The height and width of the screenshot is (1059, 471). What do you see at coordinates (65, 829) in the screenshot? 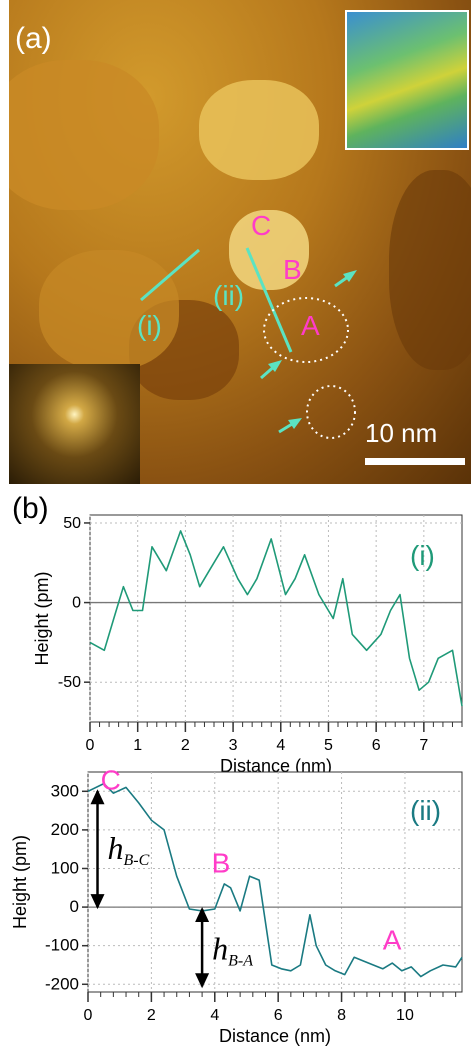
I see `y-tick-label: 200` at bounding box center [65, 829].